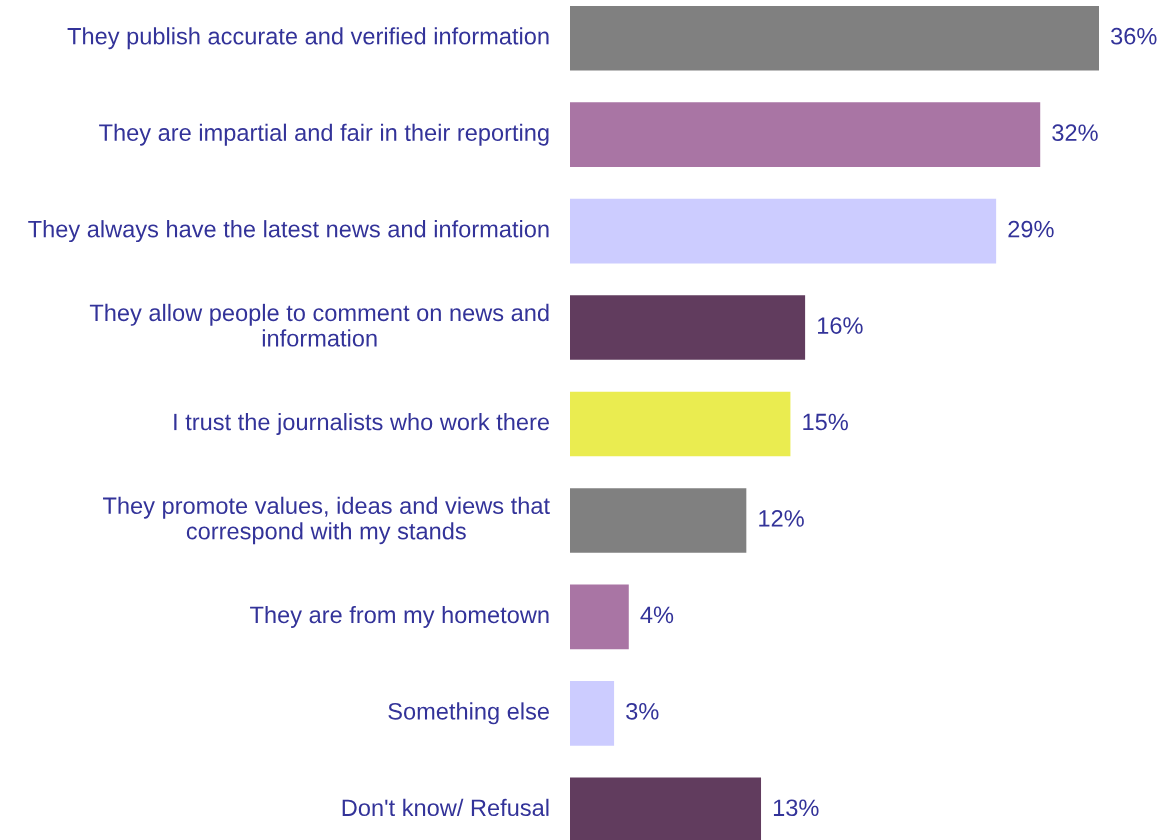  What do you see at coordinates (796, 808) in the screenshot?
I see `data-label: 13%` at bounding box center [796, 808].